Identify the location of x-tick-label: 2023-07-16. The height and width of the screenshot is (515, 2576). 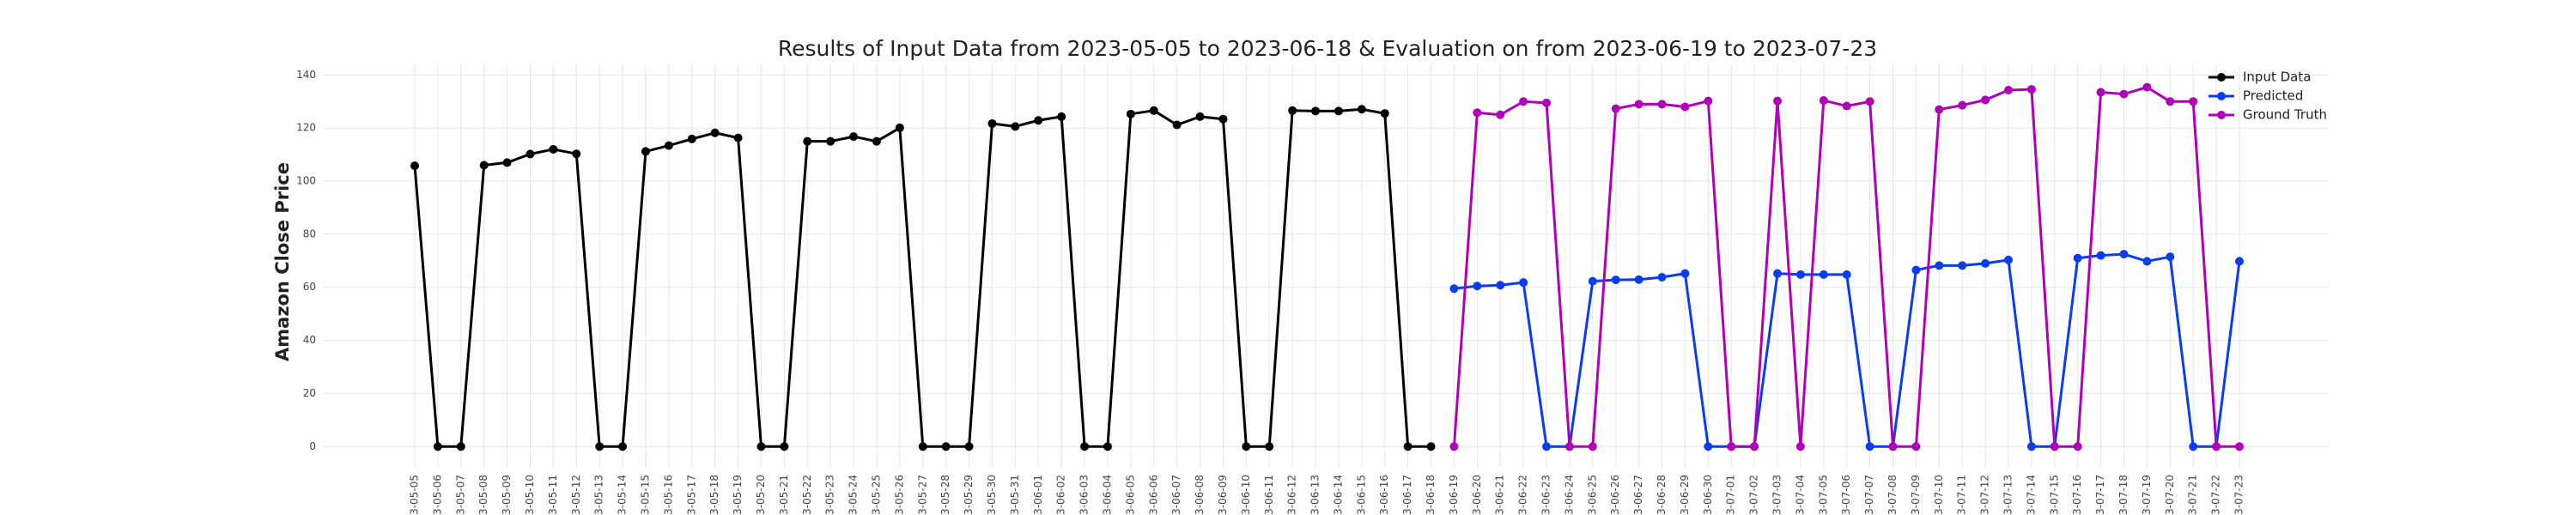
(2077, 495).